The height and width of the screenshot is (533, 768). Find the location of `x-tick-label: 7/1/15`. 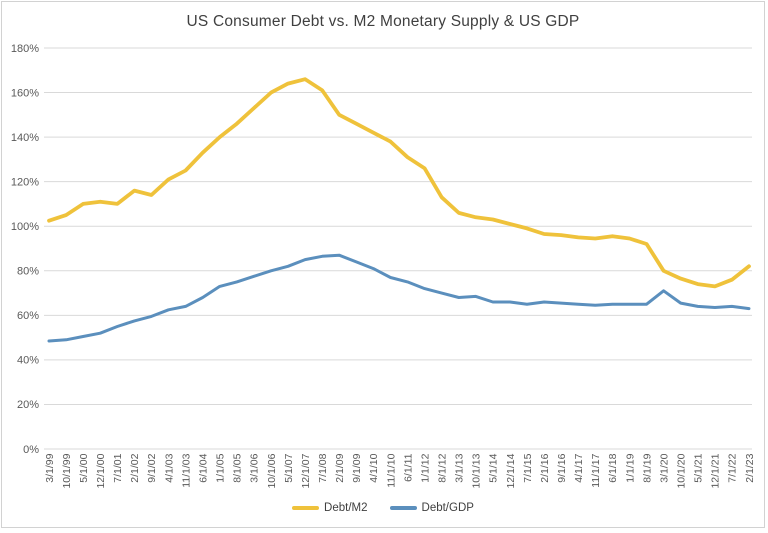

x-tick-label: 7/1/15 is located at coordinates (528, 467).